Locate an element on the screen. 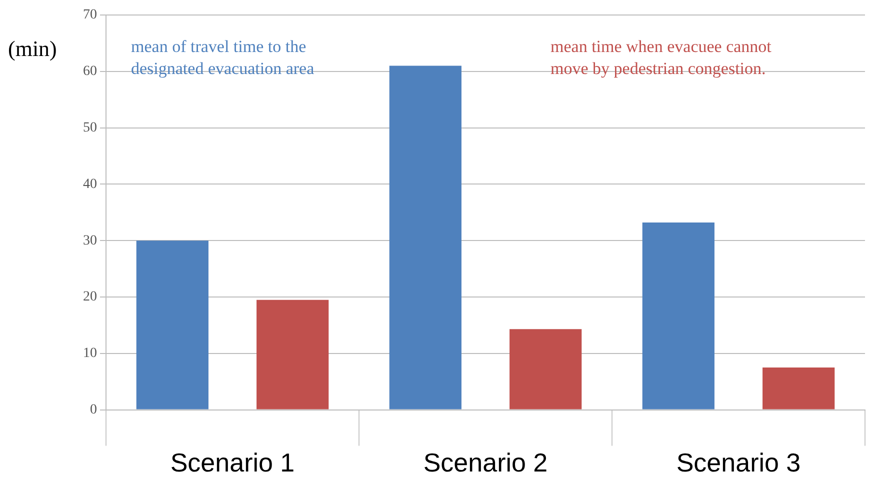 The width and height of the screenshot is (870, 483). y-axis-title: (min) is located at coordinates (32, 48).